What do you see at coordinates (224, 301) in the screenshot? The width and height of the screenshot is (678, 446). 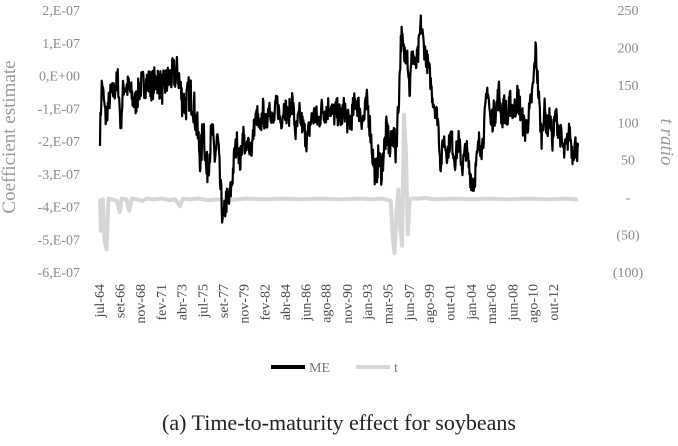 I see `x-tick-label: set-77` at bounding box center [224, 301].